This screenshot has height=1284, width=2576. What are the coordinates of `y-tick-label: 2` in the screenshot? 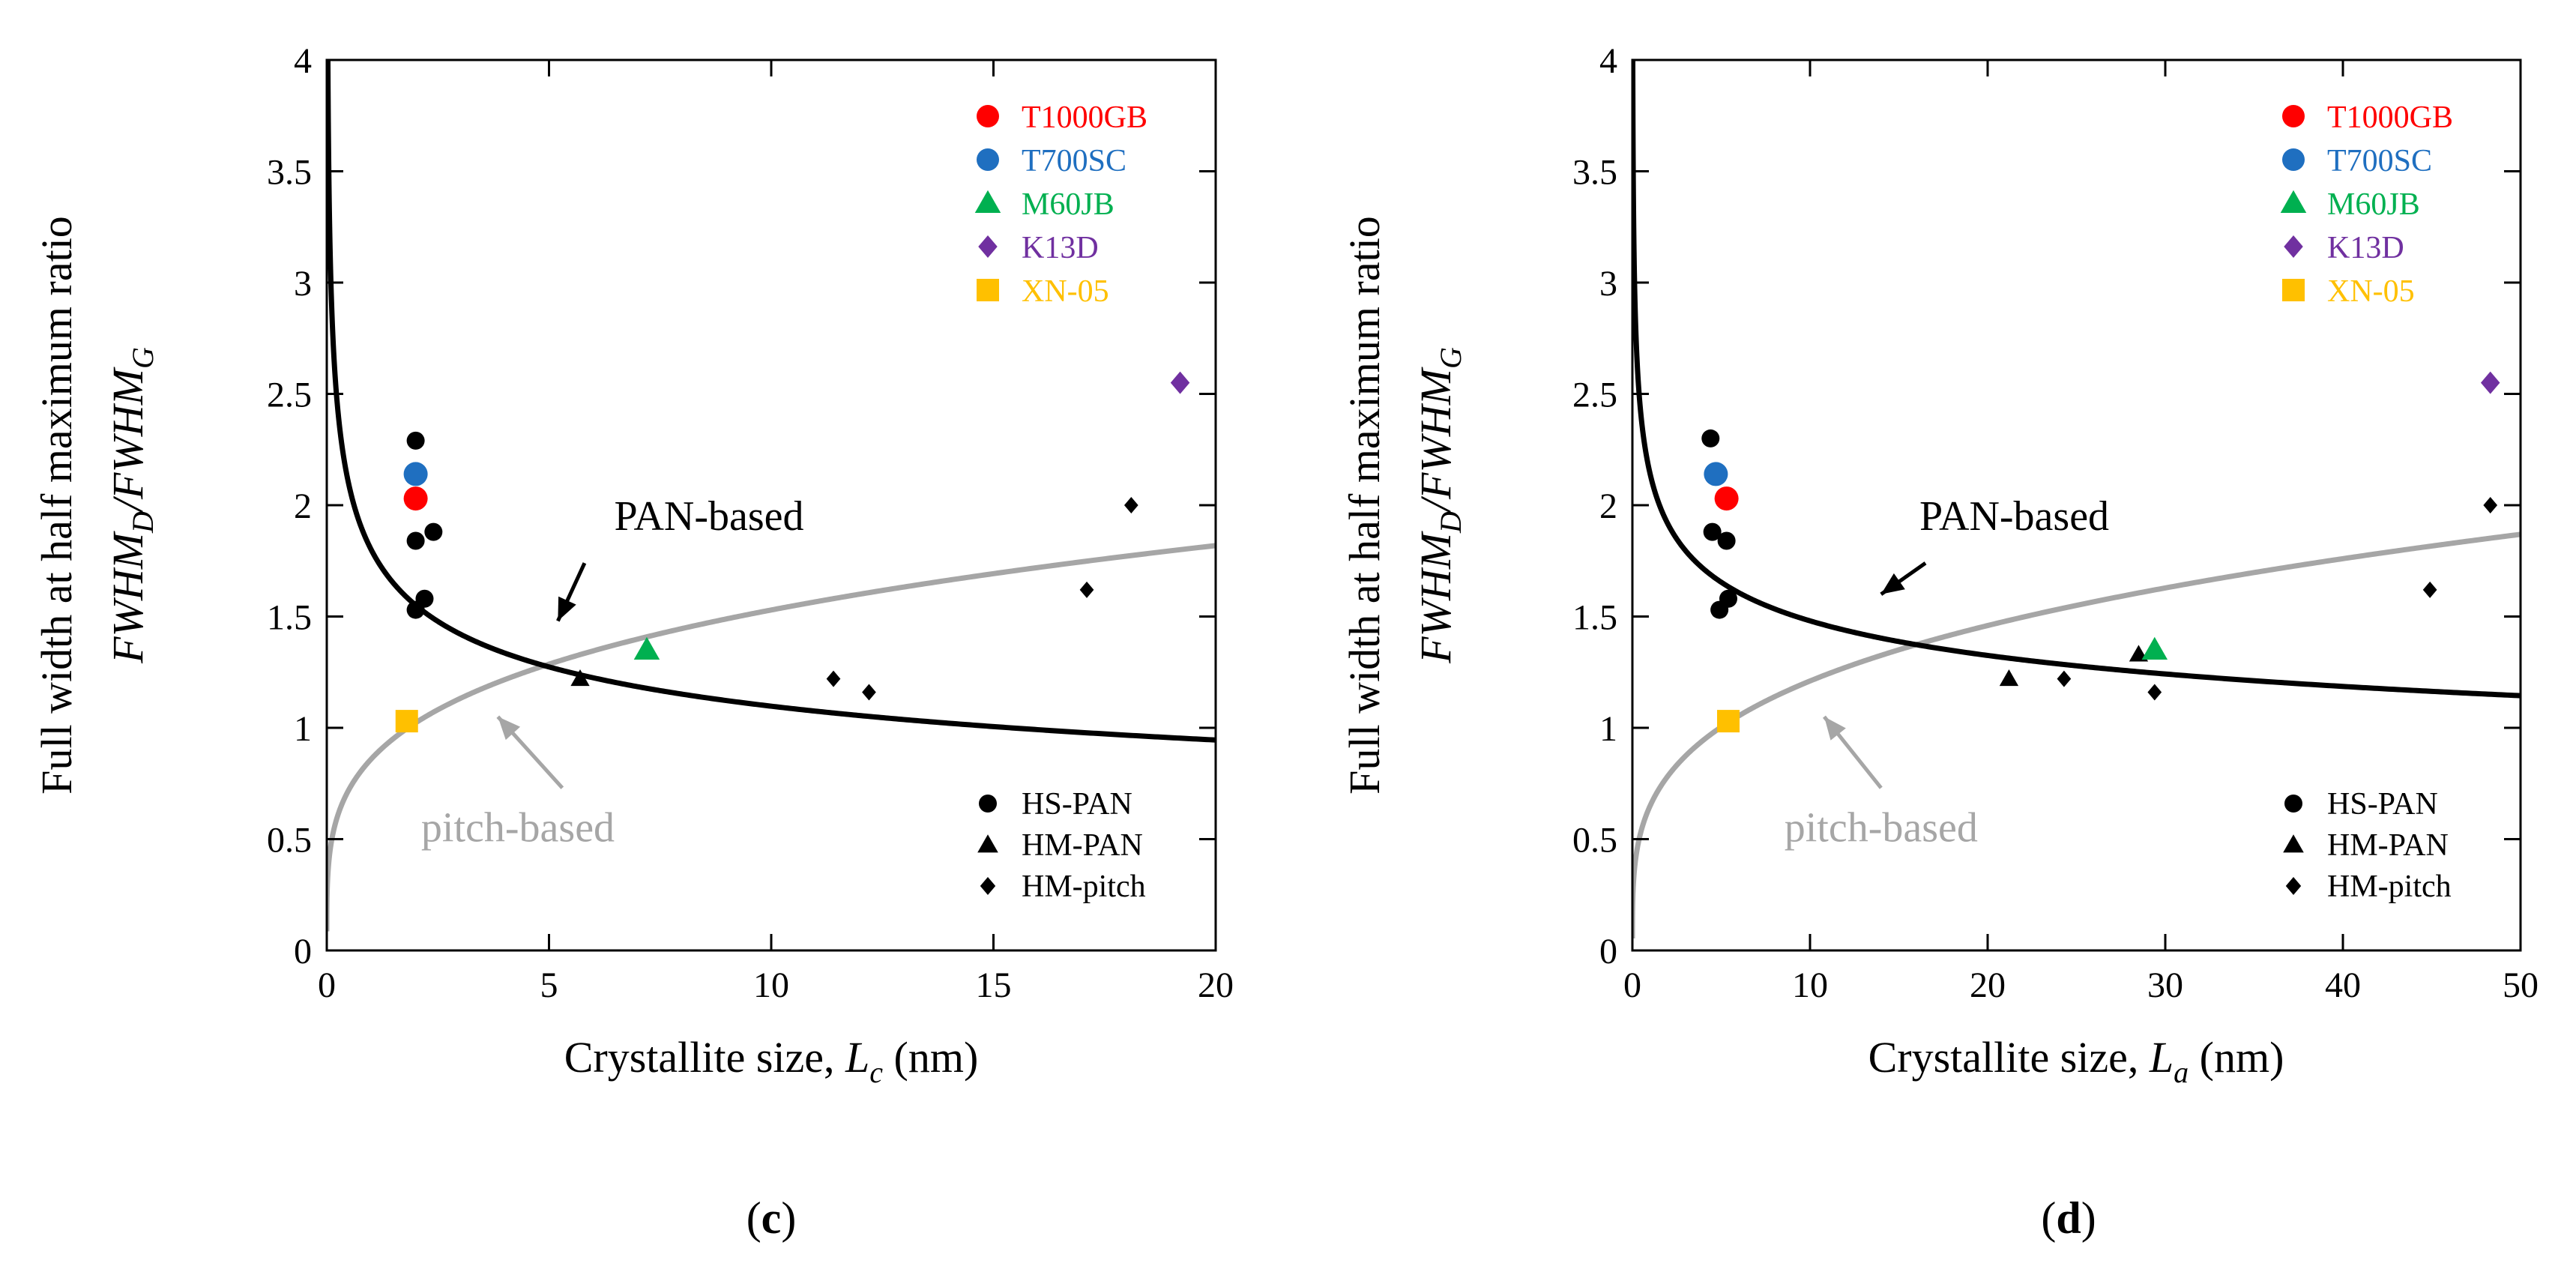 It's located at (1608, 506).